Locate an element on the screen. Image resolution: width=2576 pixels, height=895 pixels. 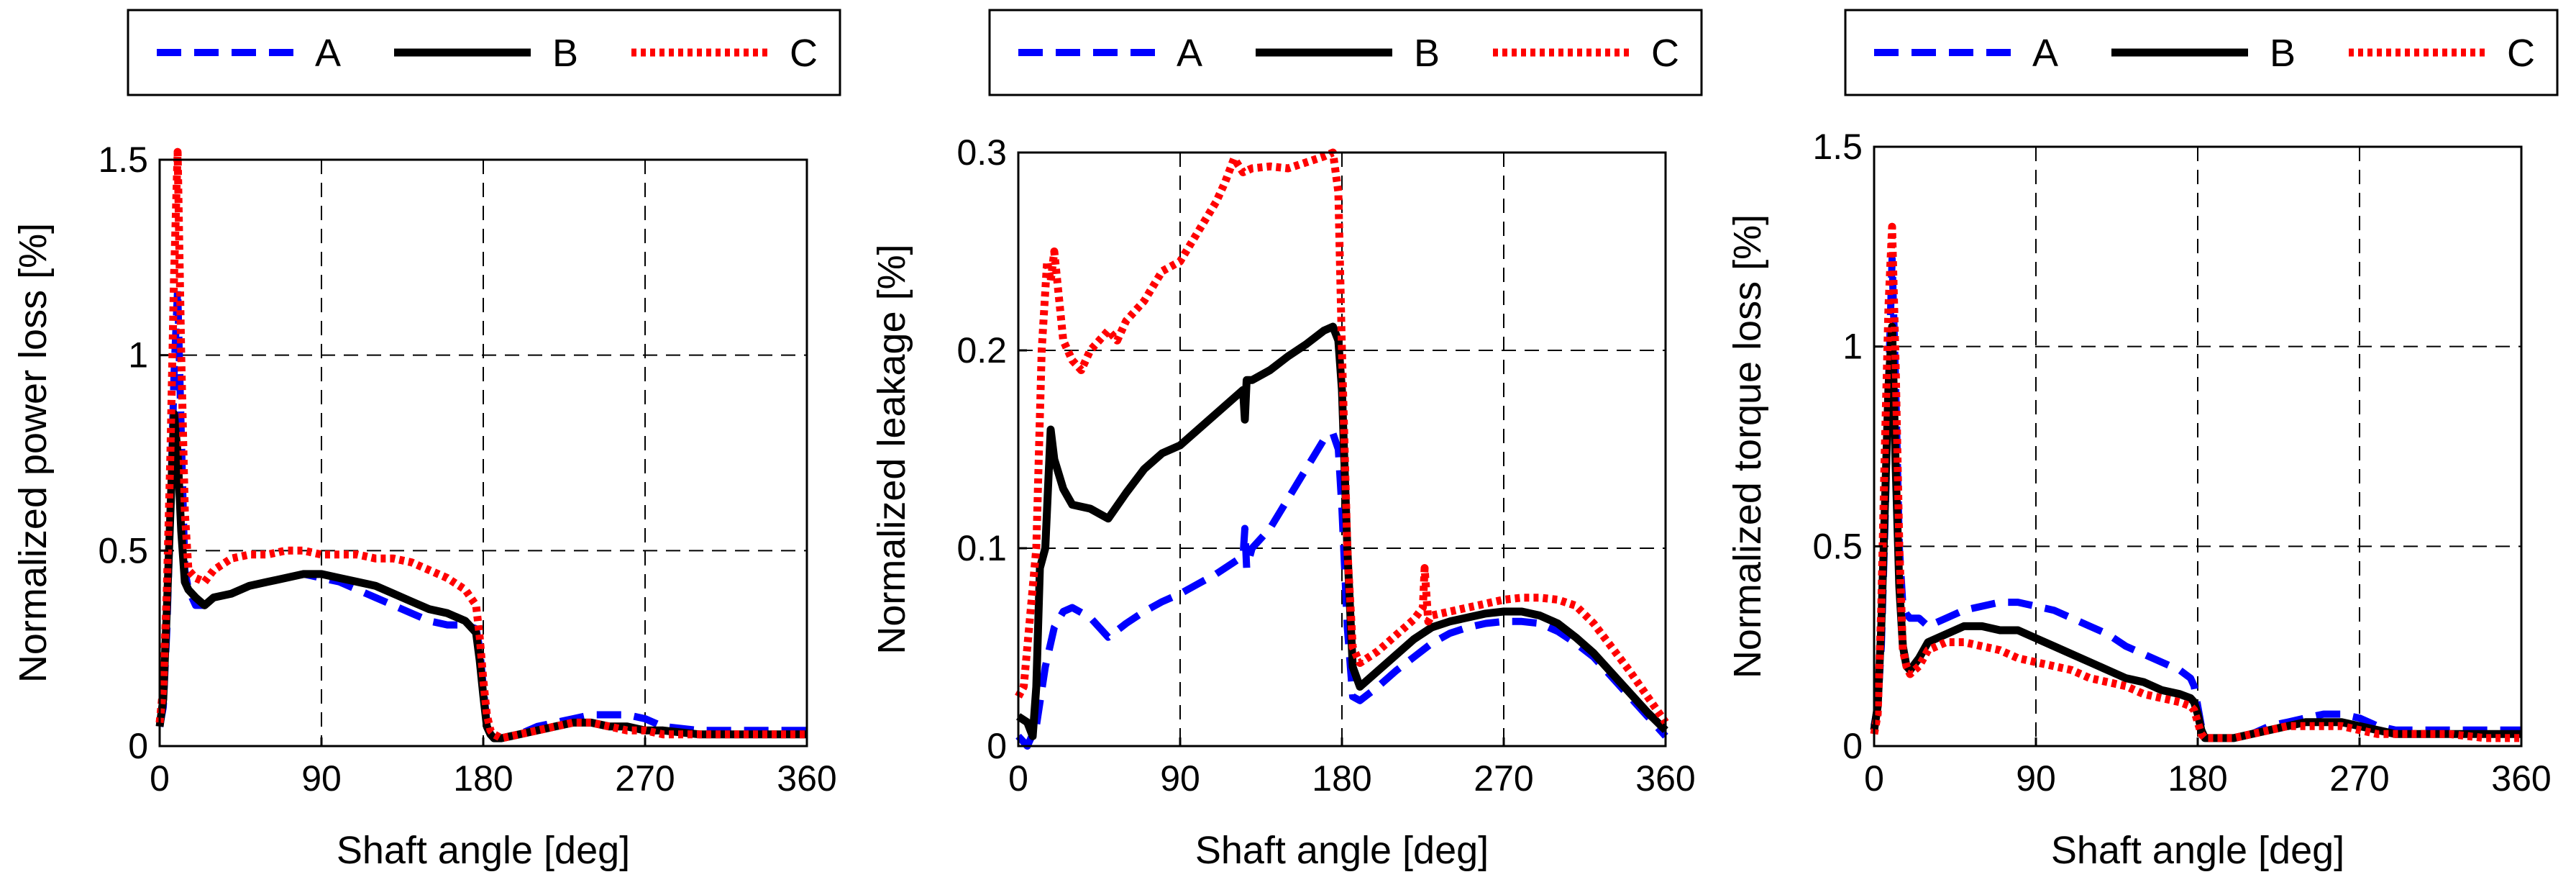
y-tick-label: 0.1 is located at coordinates (981, 548).